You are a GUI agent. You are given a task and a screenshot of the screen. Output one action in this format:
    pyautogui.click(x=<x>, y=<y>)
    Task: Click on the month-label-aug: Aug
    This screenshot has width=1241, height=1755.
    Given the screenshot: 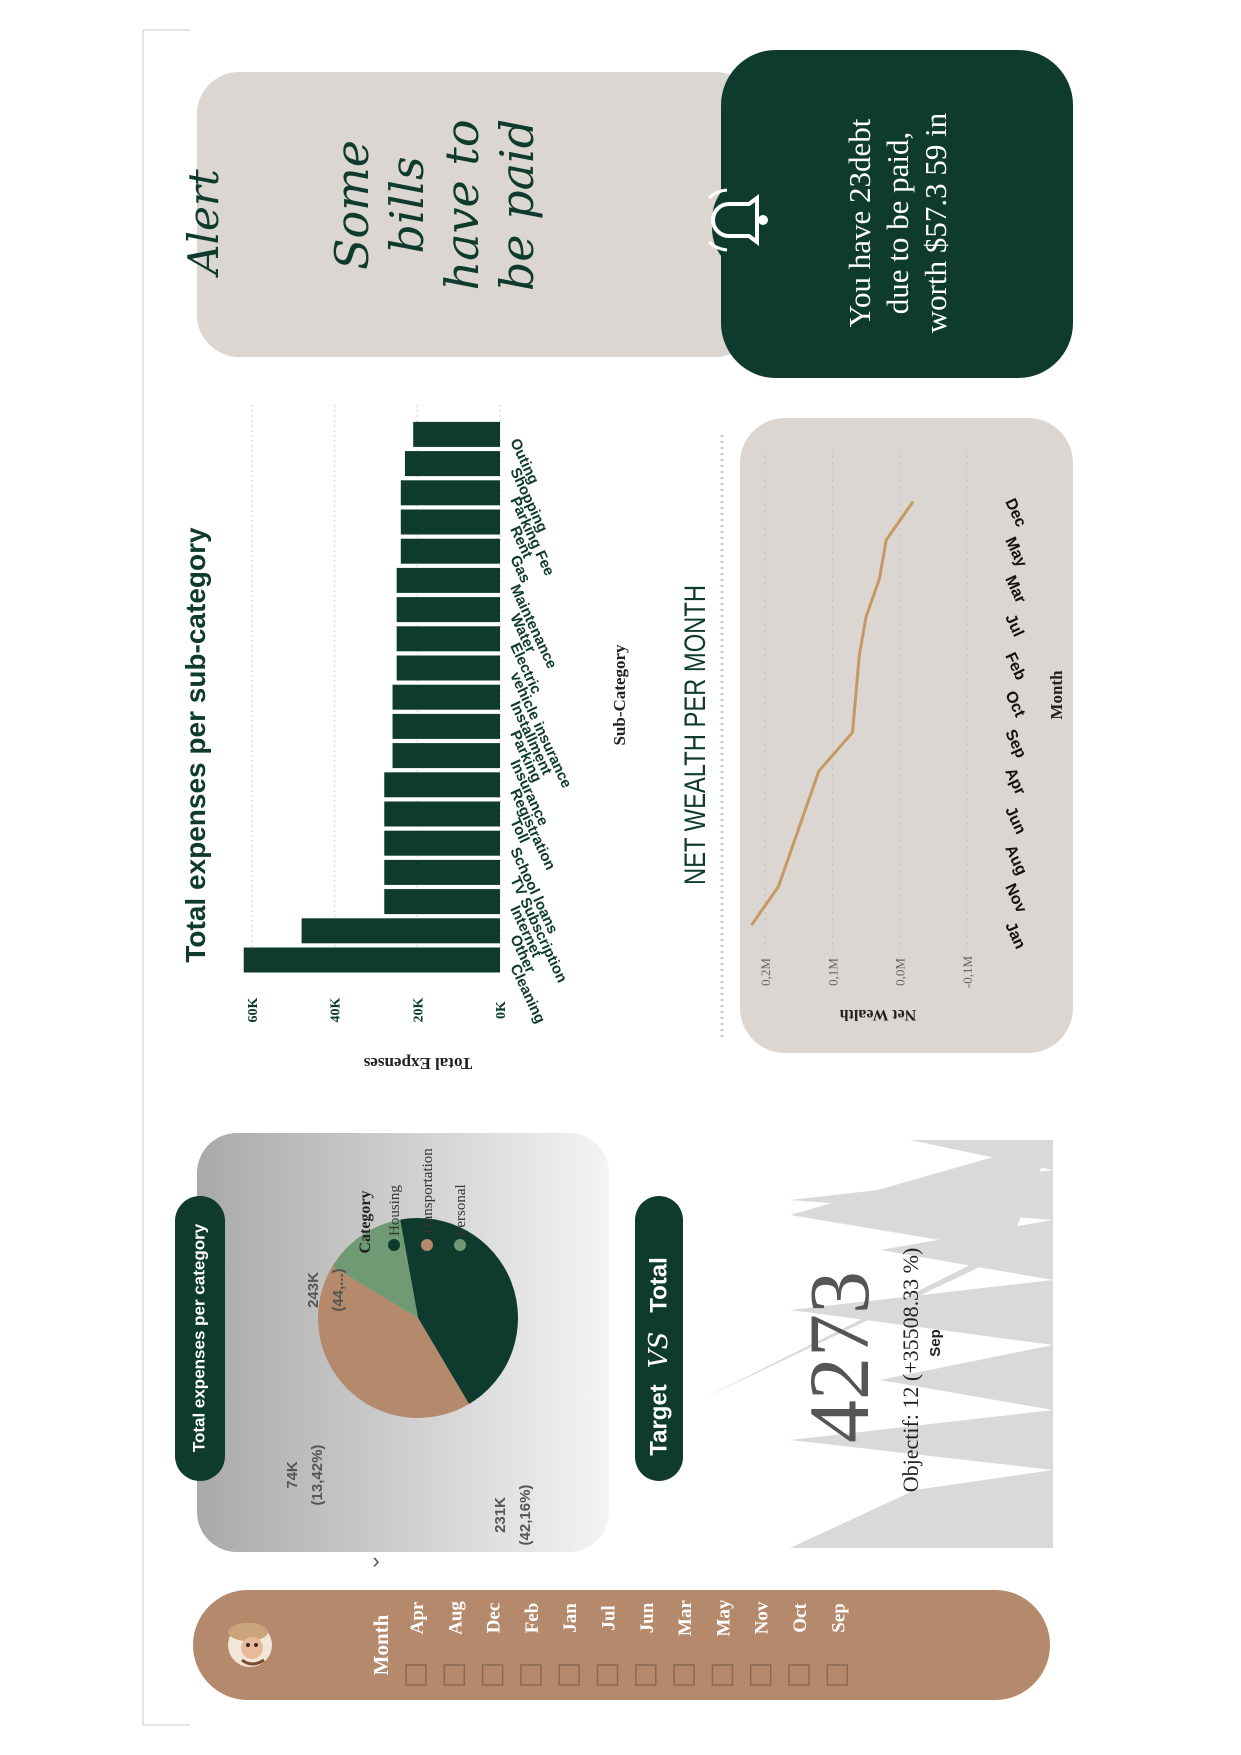 What is the action you would take?
    pyautogui.click(x=455, y=1618)
    